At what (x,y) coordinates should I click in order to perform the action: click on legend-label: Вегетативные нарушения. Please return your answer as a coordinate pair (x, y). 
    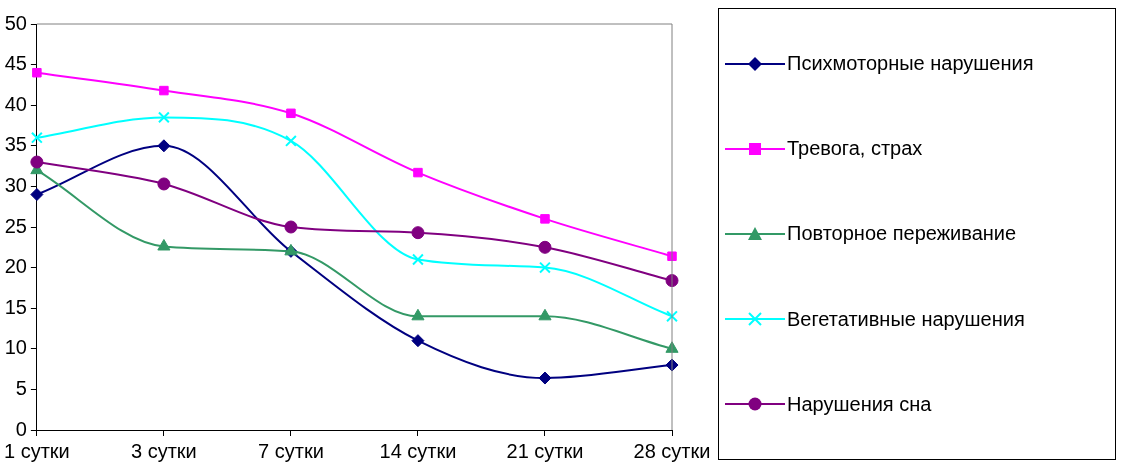
    Looking at the image, I should click on (906, 319).